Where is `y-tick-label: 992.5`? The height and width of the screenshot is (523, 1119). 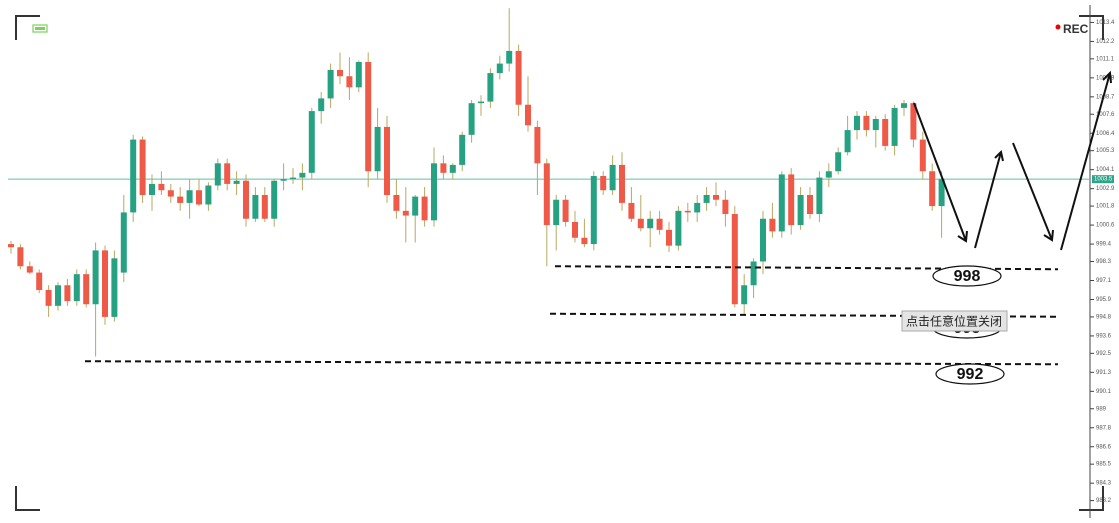
y-tick-label: 992.5 is located at coordinates (1104, 354).